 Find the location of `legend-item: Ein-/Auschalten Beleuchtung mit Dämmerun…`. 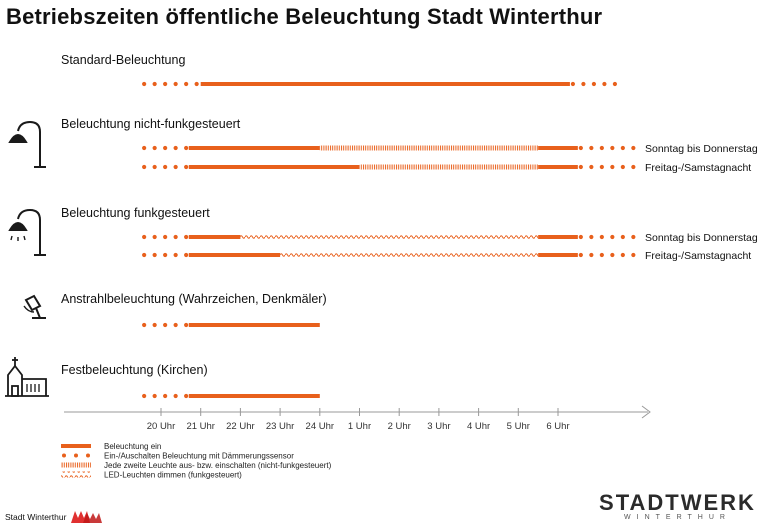

legend-item: Ein-/Auschalten Beleuchtung mit Dämmerun… is located at coordinates (178, 456).